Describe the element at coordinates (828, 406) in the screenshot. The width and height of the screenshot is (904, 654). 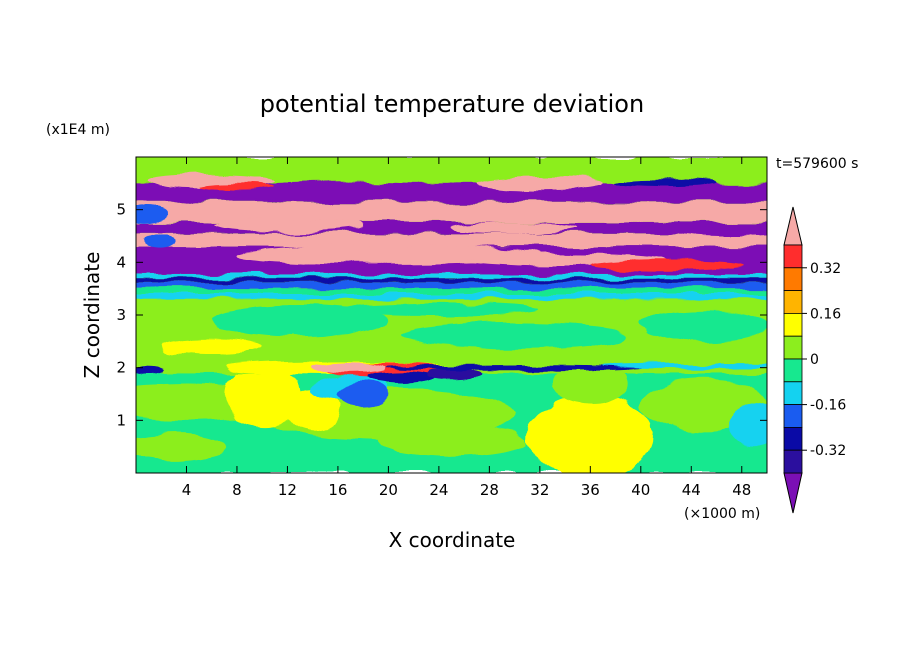
I see `colorbar-tick-label: -0.16` at that location.